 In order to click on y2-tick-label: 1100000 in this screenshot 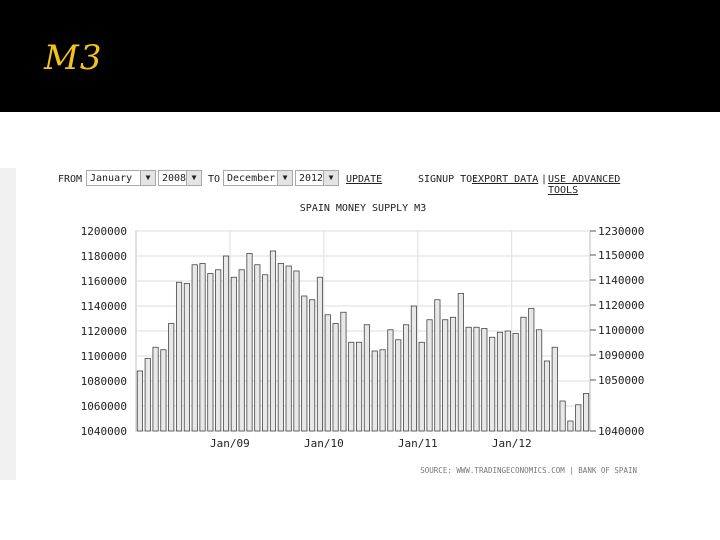, I will do `click(621, 330)`.